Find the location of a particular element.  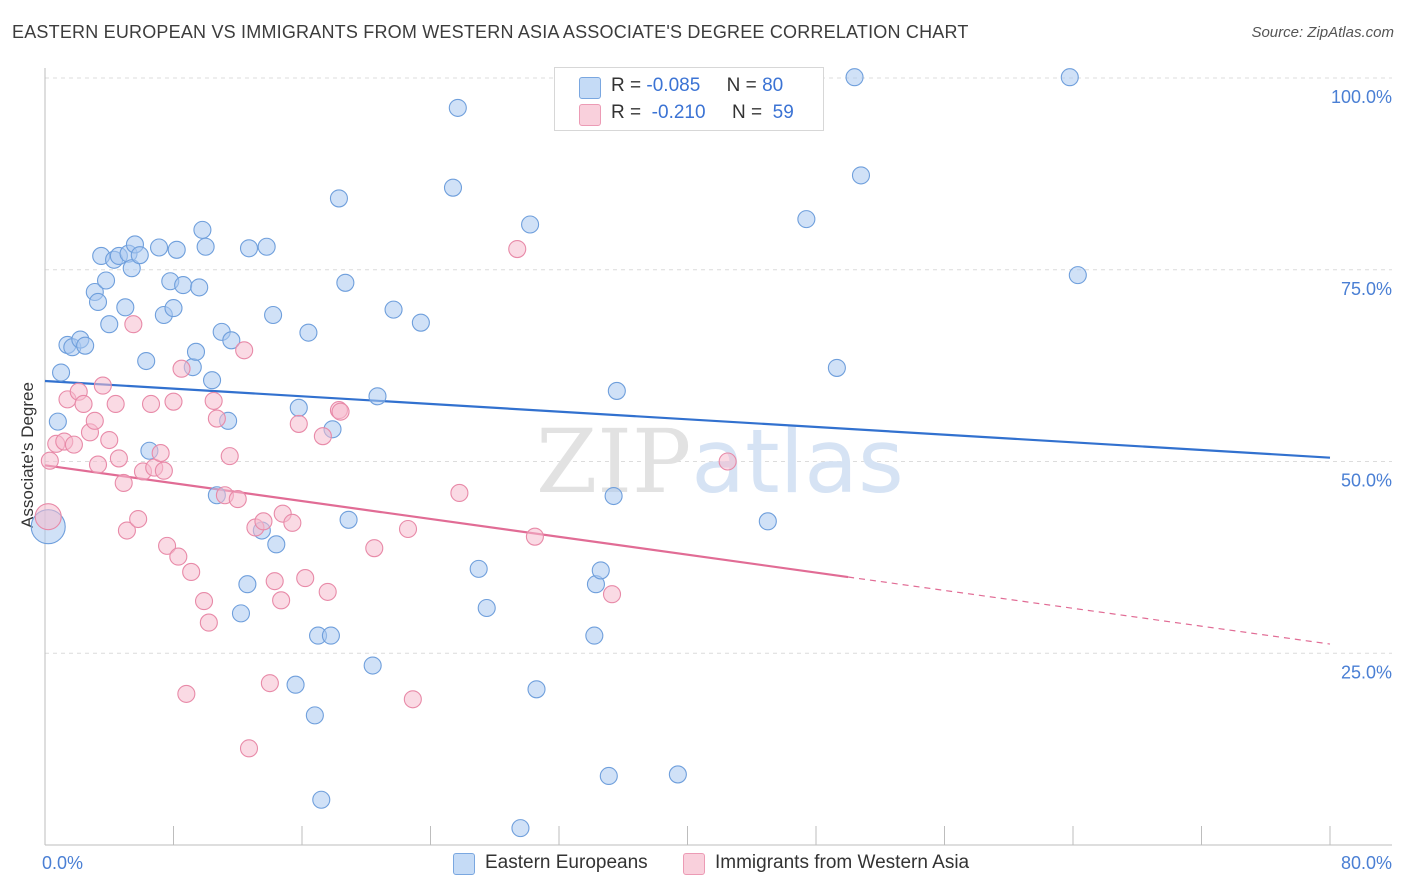

n-value: 59 is located at coordinates (783, 112).